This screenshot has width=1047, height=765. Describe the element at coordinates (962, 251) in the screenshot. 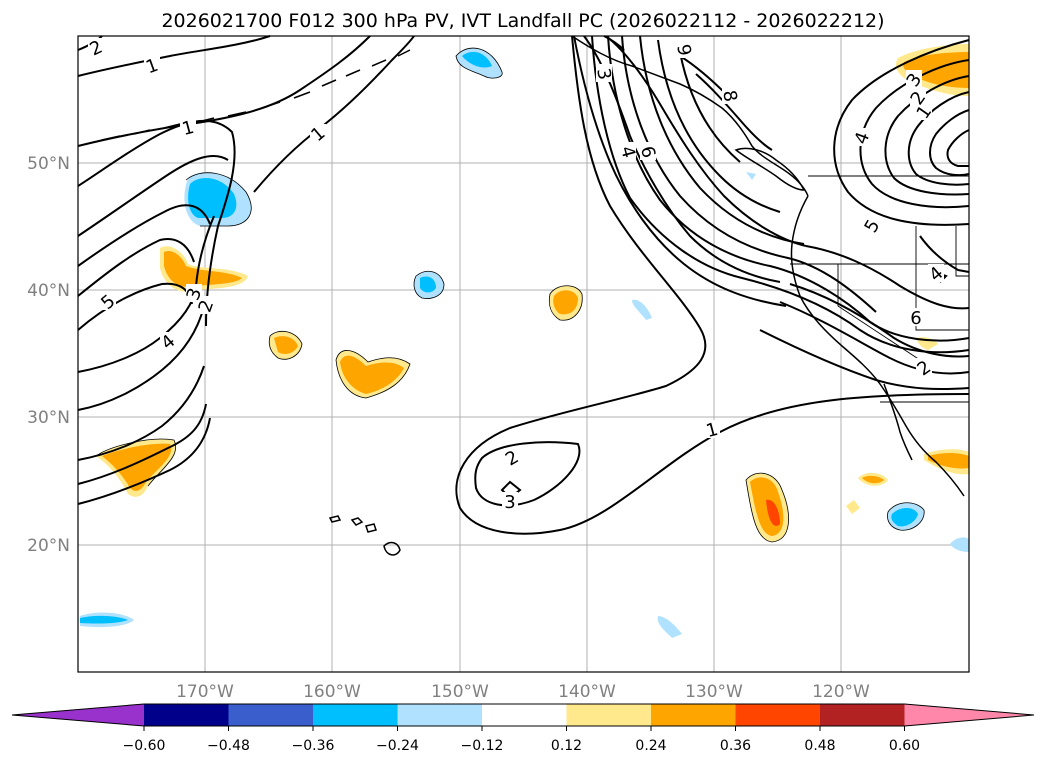

I see `state-border` at that location.